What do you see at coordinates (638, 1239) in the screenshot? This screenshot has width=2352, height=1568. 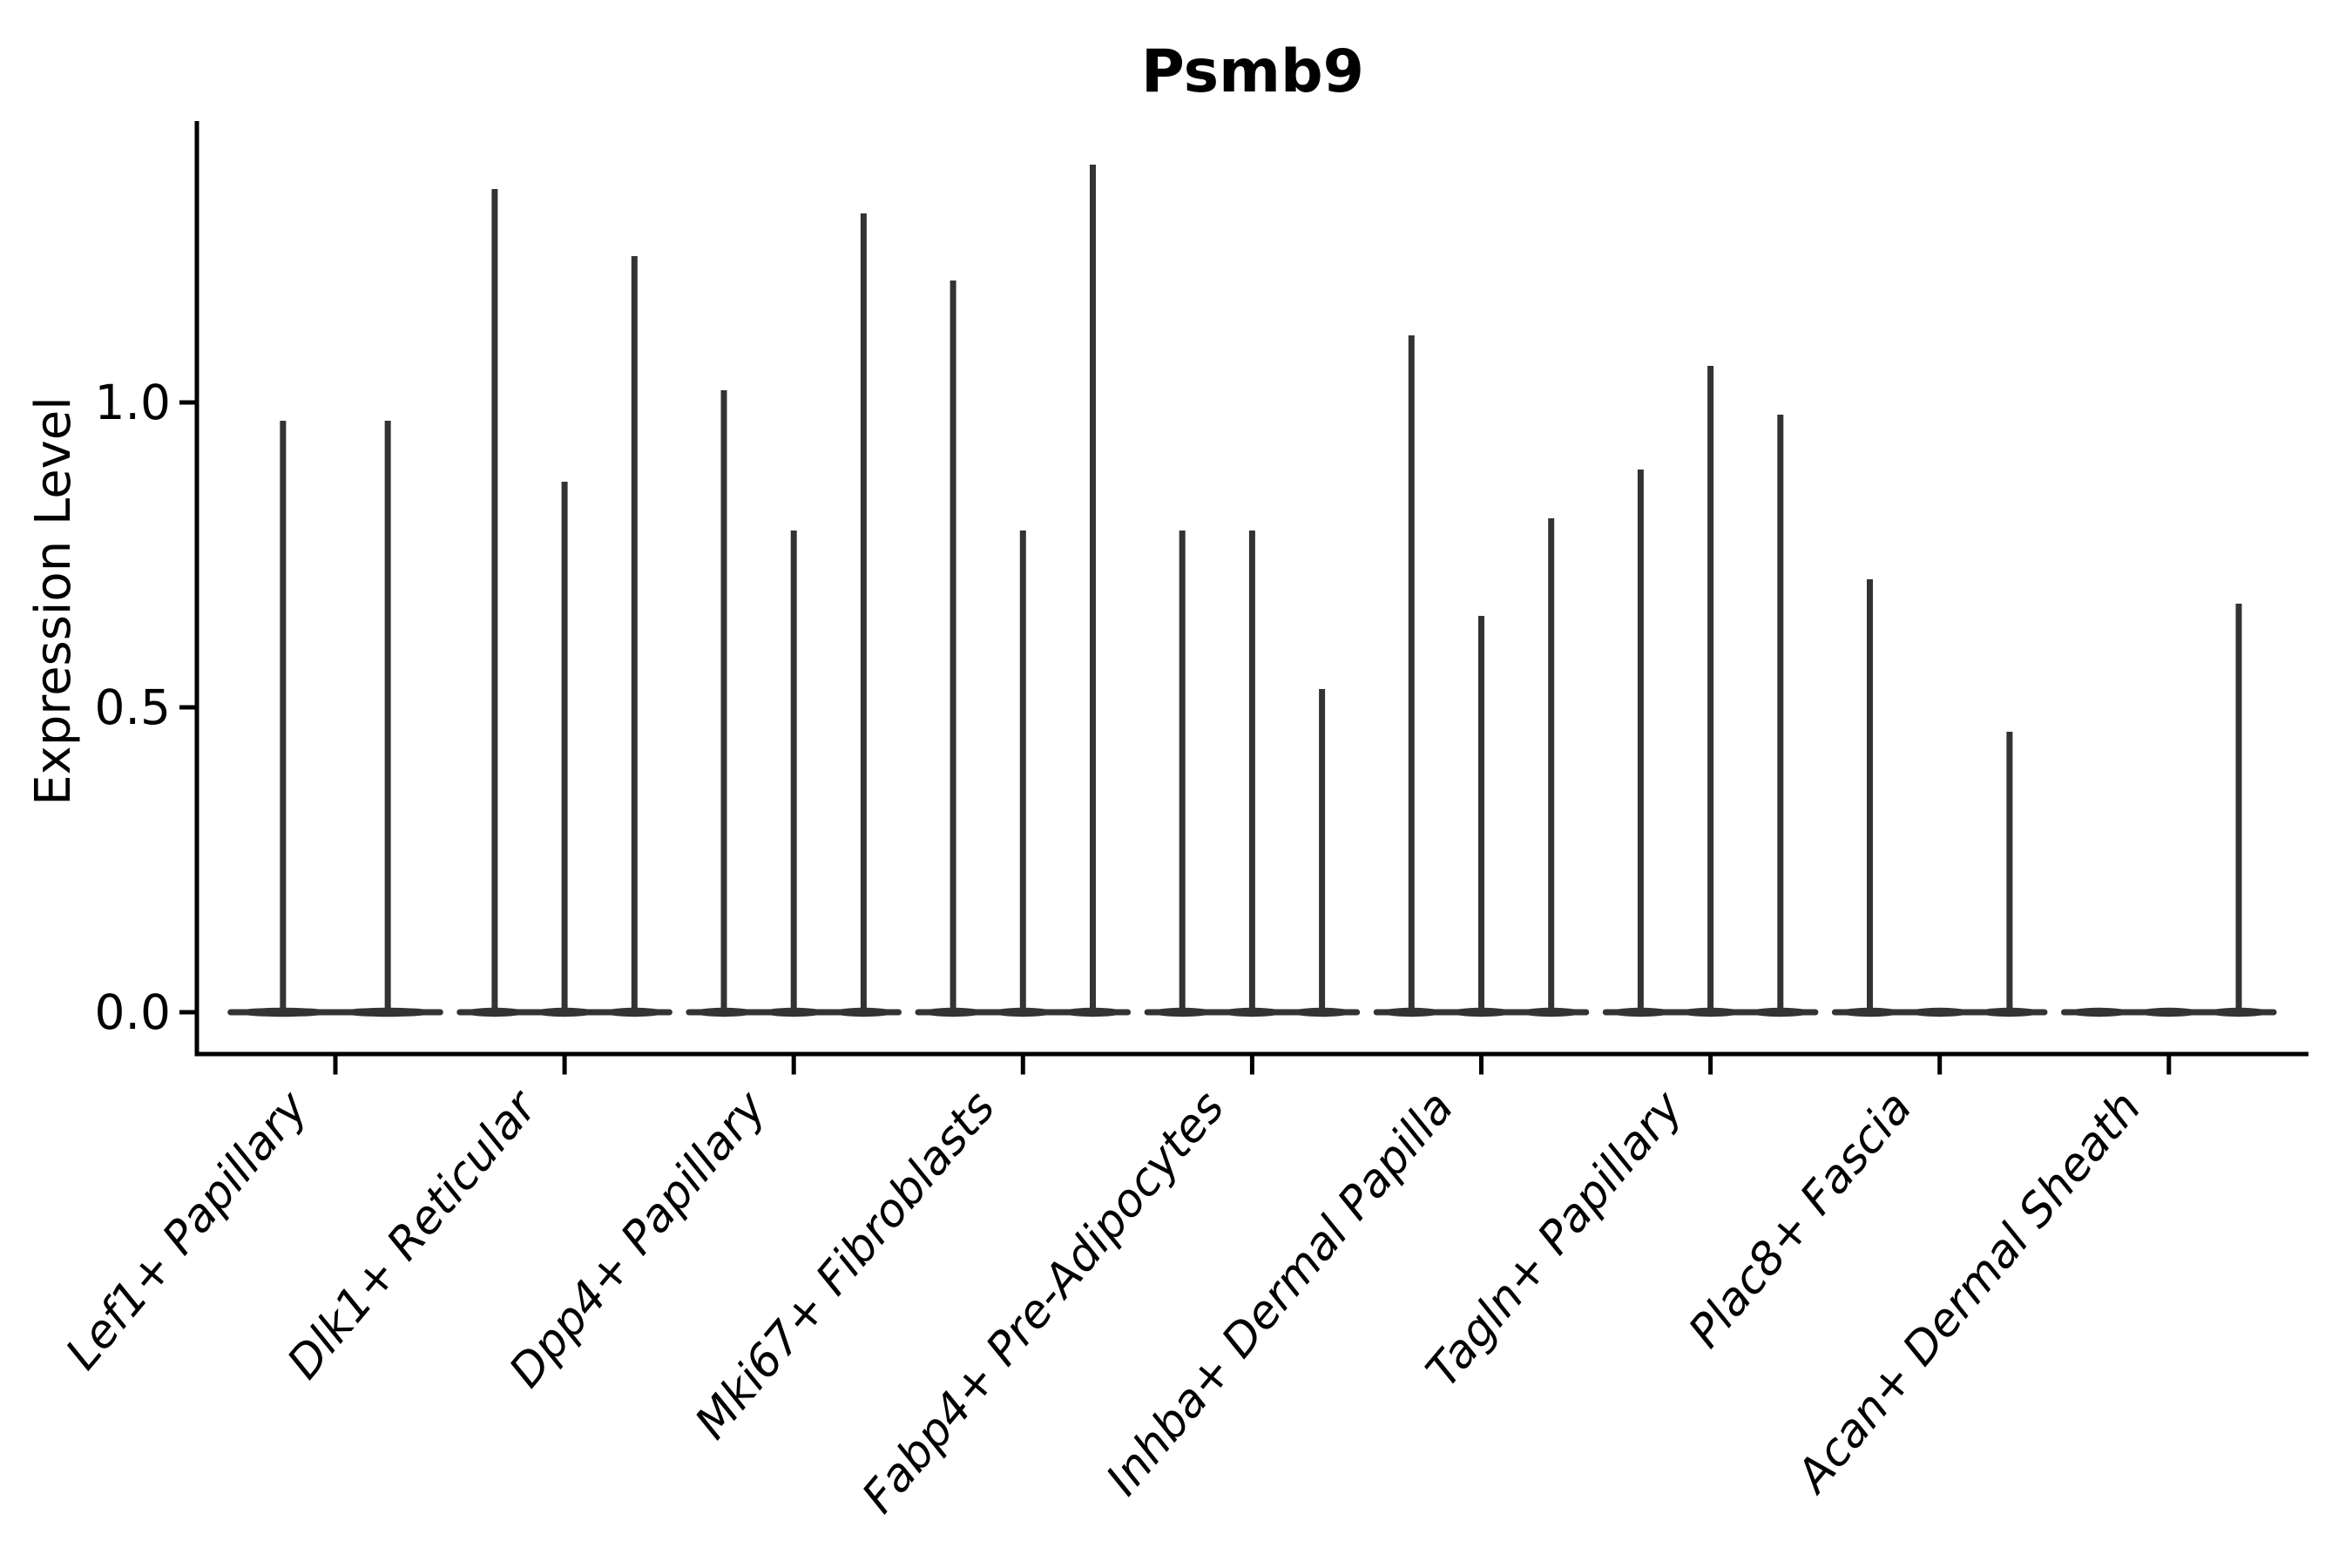 I see `x-category-label: Dpp4+ Papillary` at bounding box center [638, 1239].